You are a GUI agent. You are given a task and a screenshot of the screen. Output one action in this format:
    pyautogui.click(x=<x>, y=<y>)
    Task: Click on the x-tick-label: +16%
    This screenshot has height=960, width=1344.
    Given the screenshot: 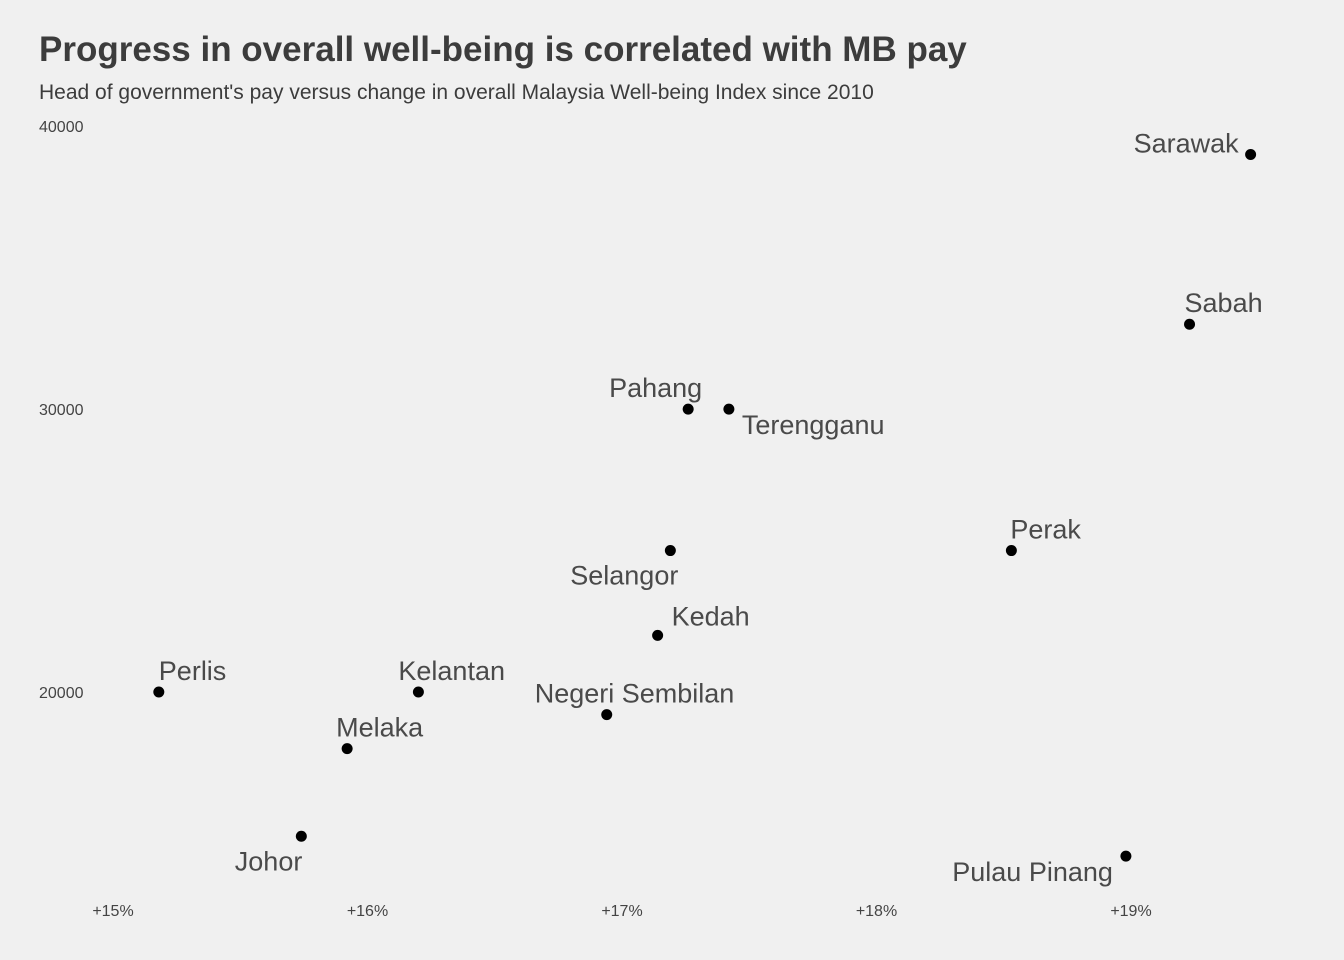 What is the action you would take?
    pyautogui.click(x=367, y=911)
    